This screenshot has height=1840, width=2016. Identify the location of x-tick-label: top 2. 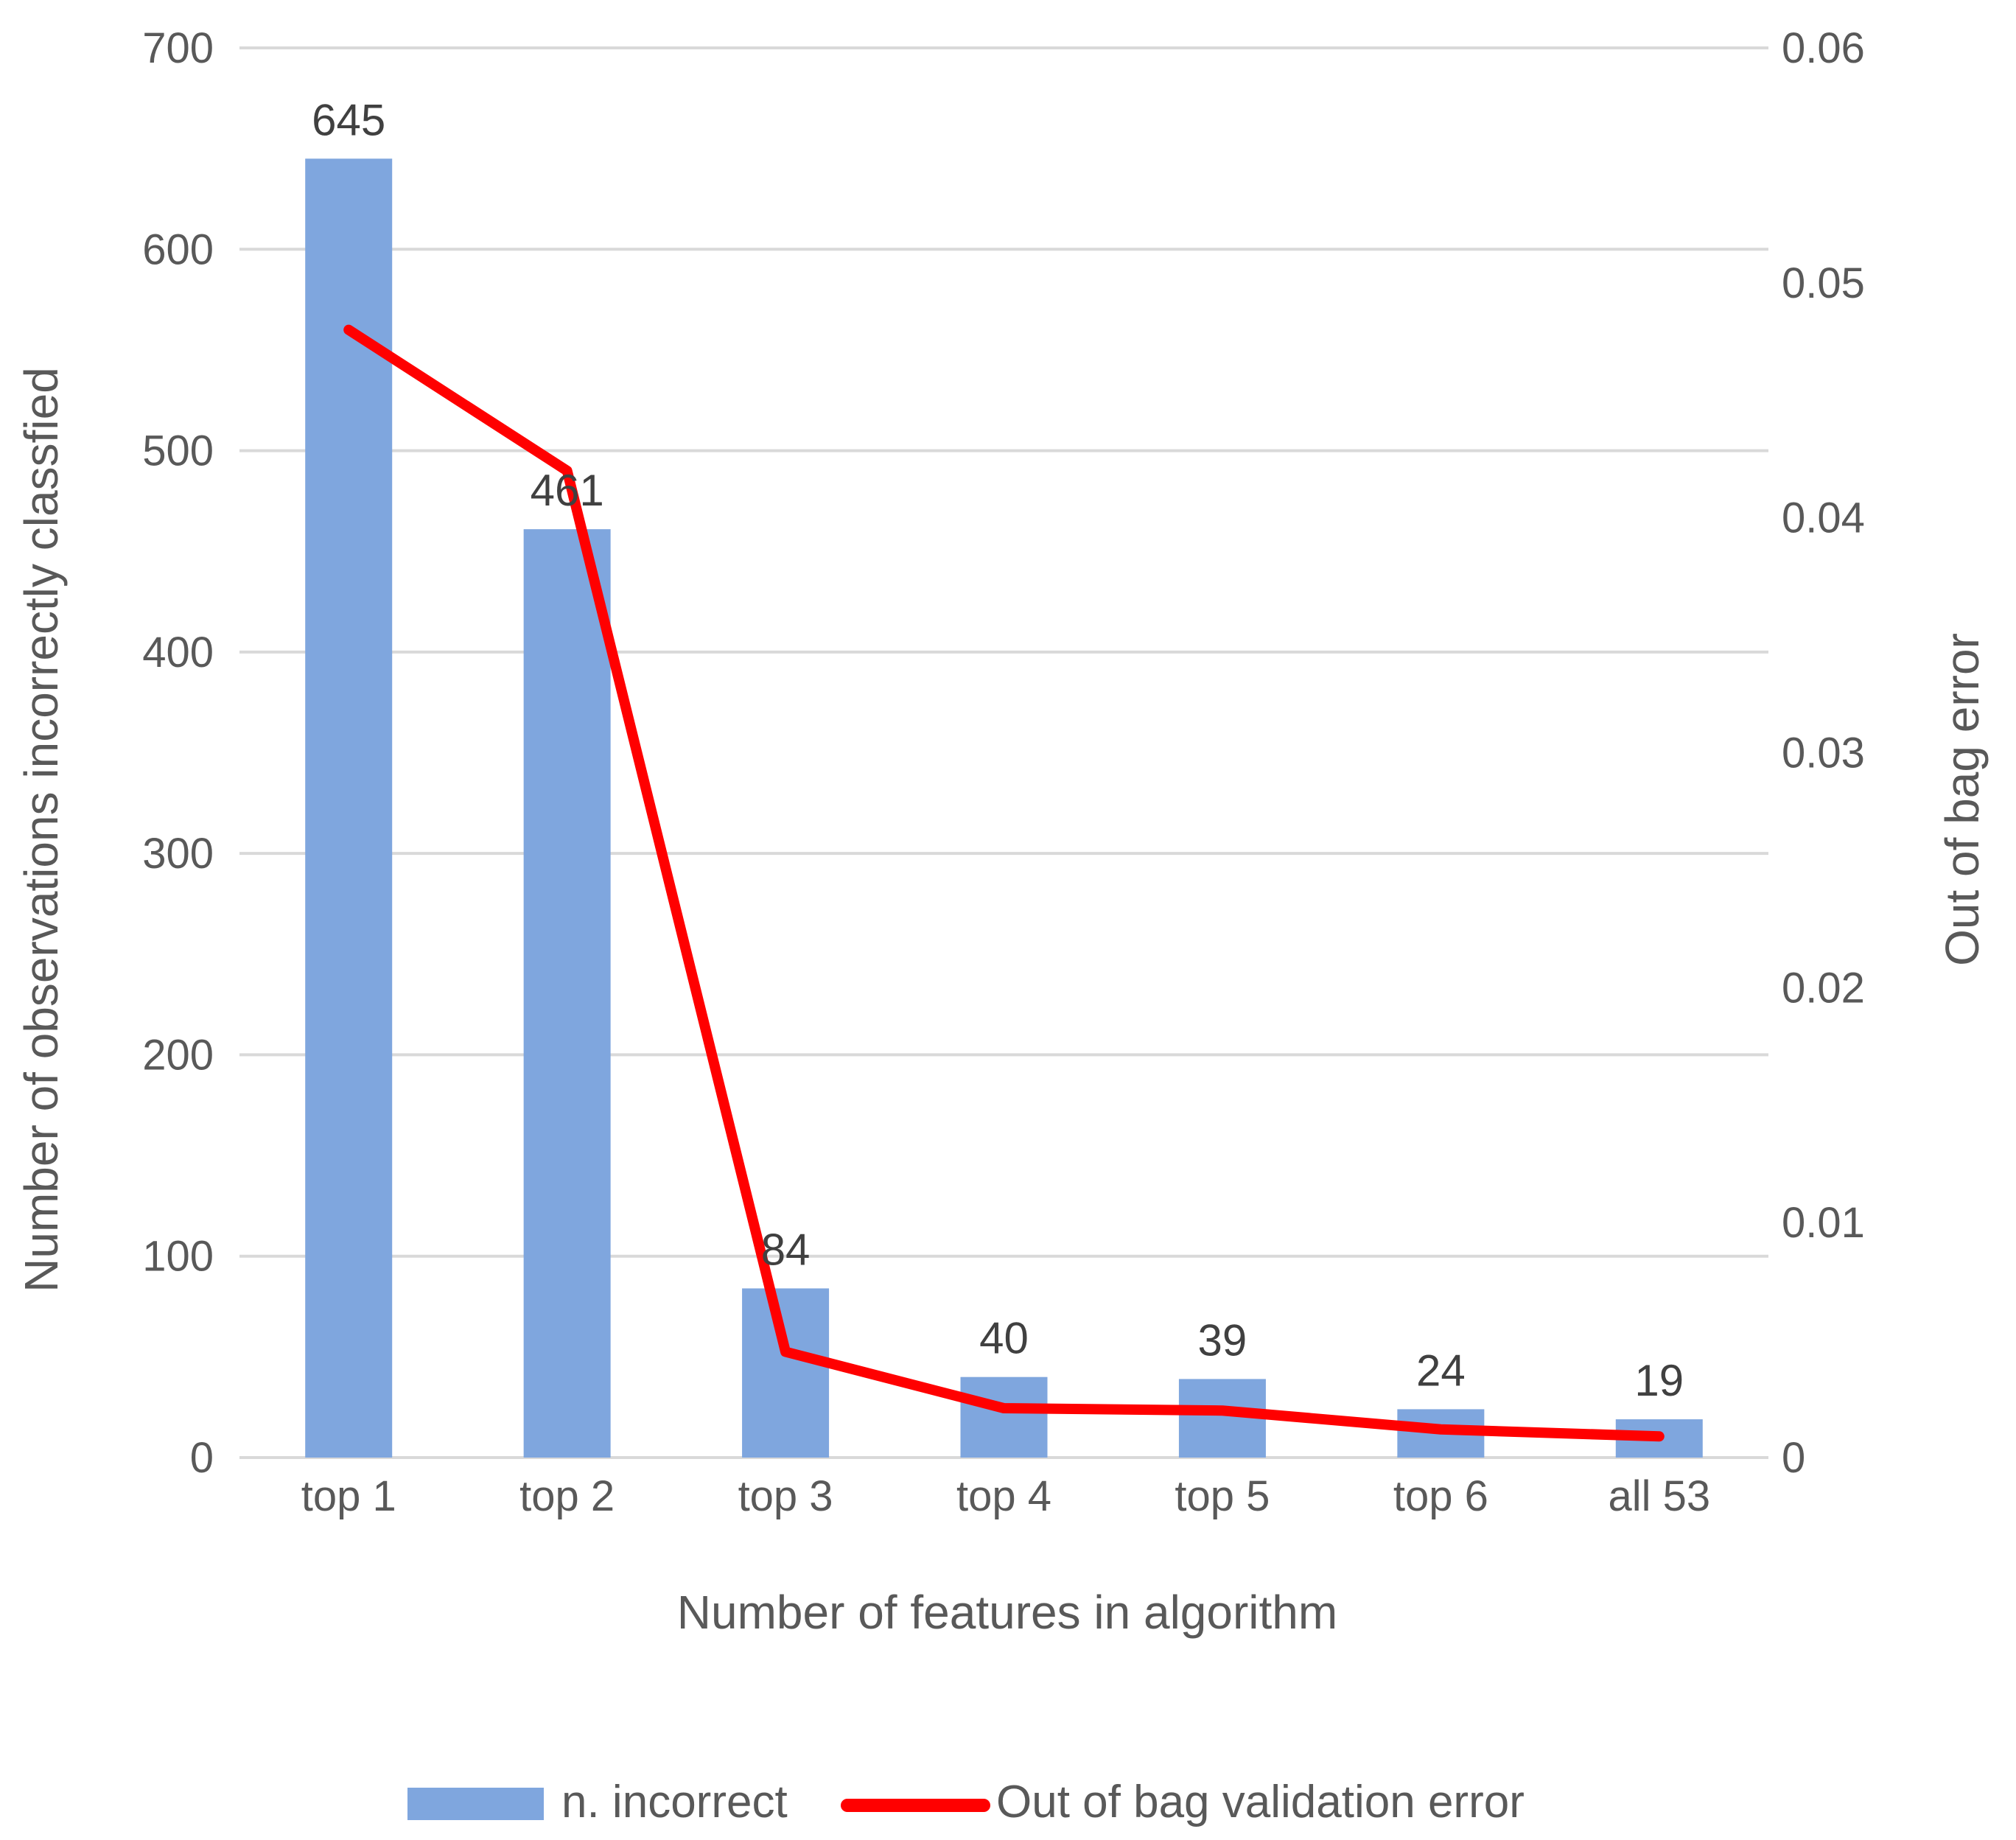
(567, 1496).